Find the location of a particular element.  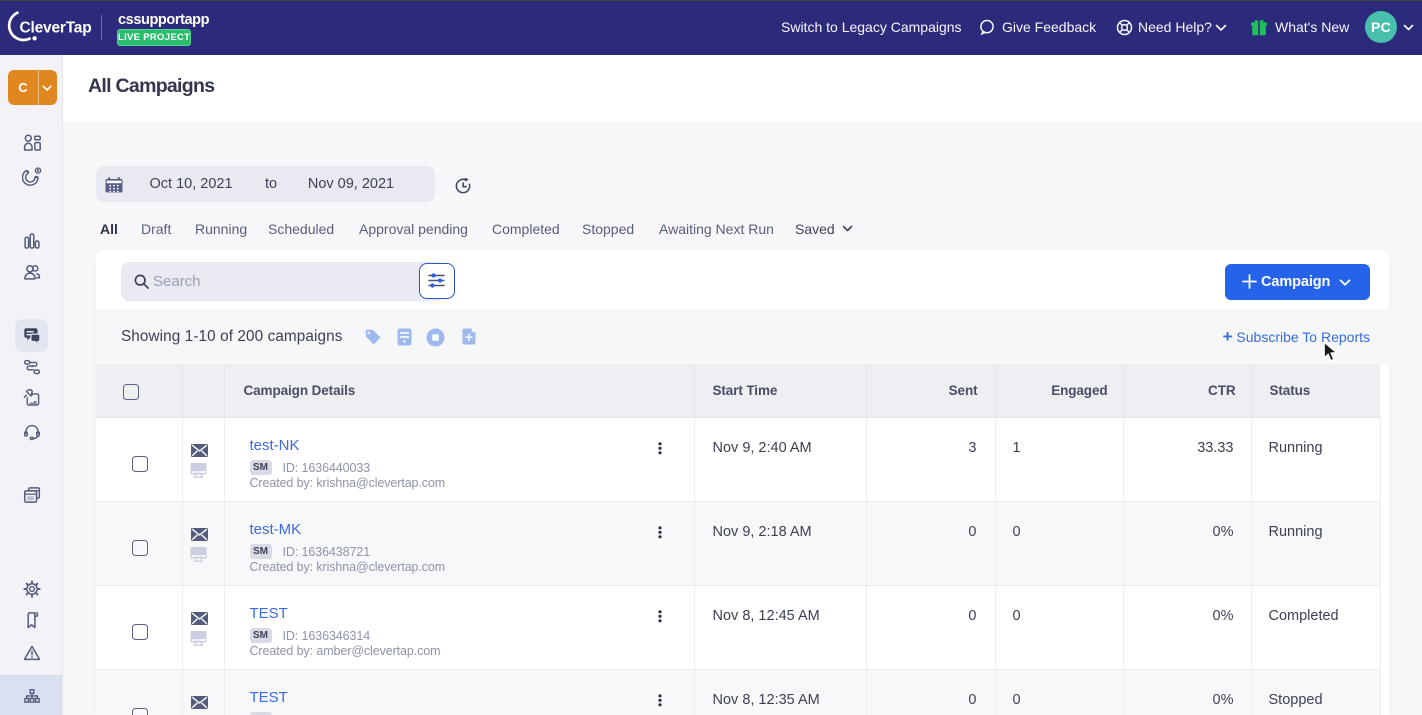

svg-text: CleverTap is located at coordinates (56, 28).